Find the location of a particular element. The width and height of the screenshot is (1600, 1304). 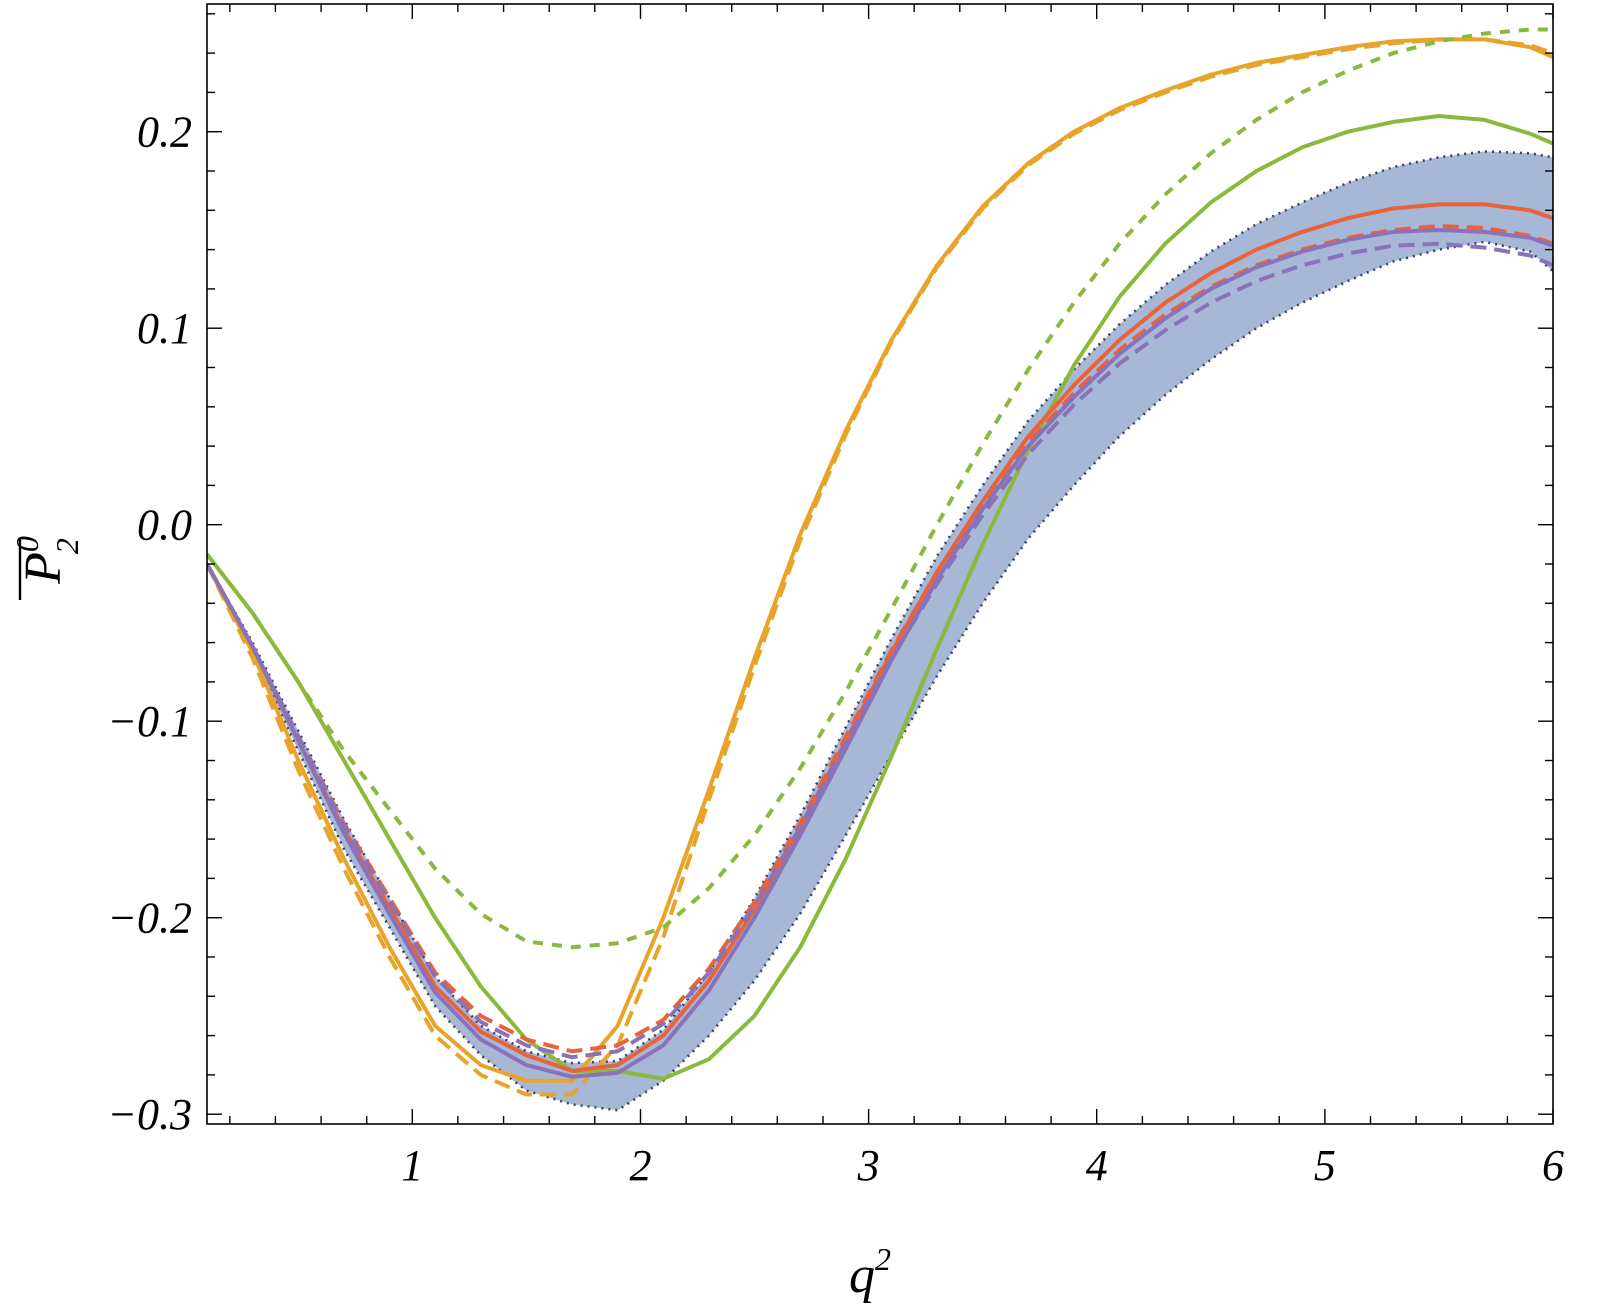

y-tick-label: −0.1 is located at coordinates (149, 721).